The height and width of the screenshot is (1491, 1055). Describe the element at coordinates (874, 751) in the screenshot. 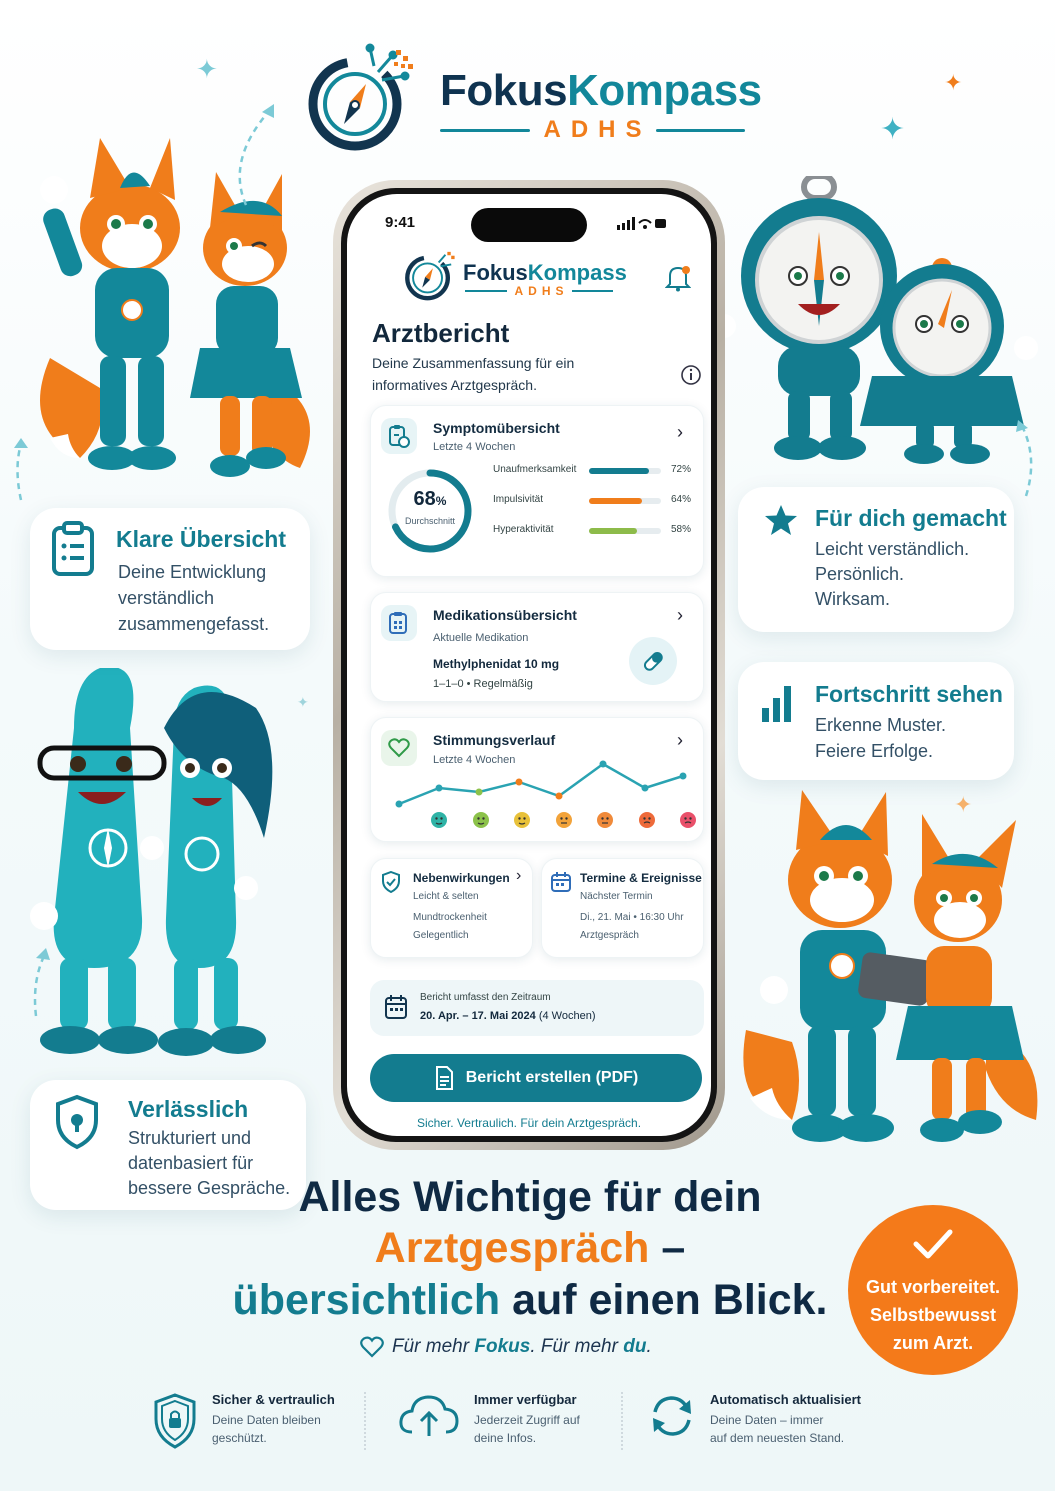

I see `feature-line: Feiere Erfolge.` at that location.